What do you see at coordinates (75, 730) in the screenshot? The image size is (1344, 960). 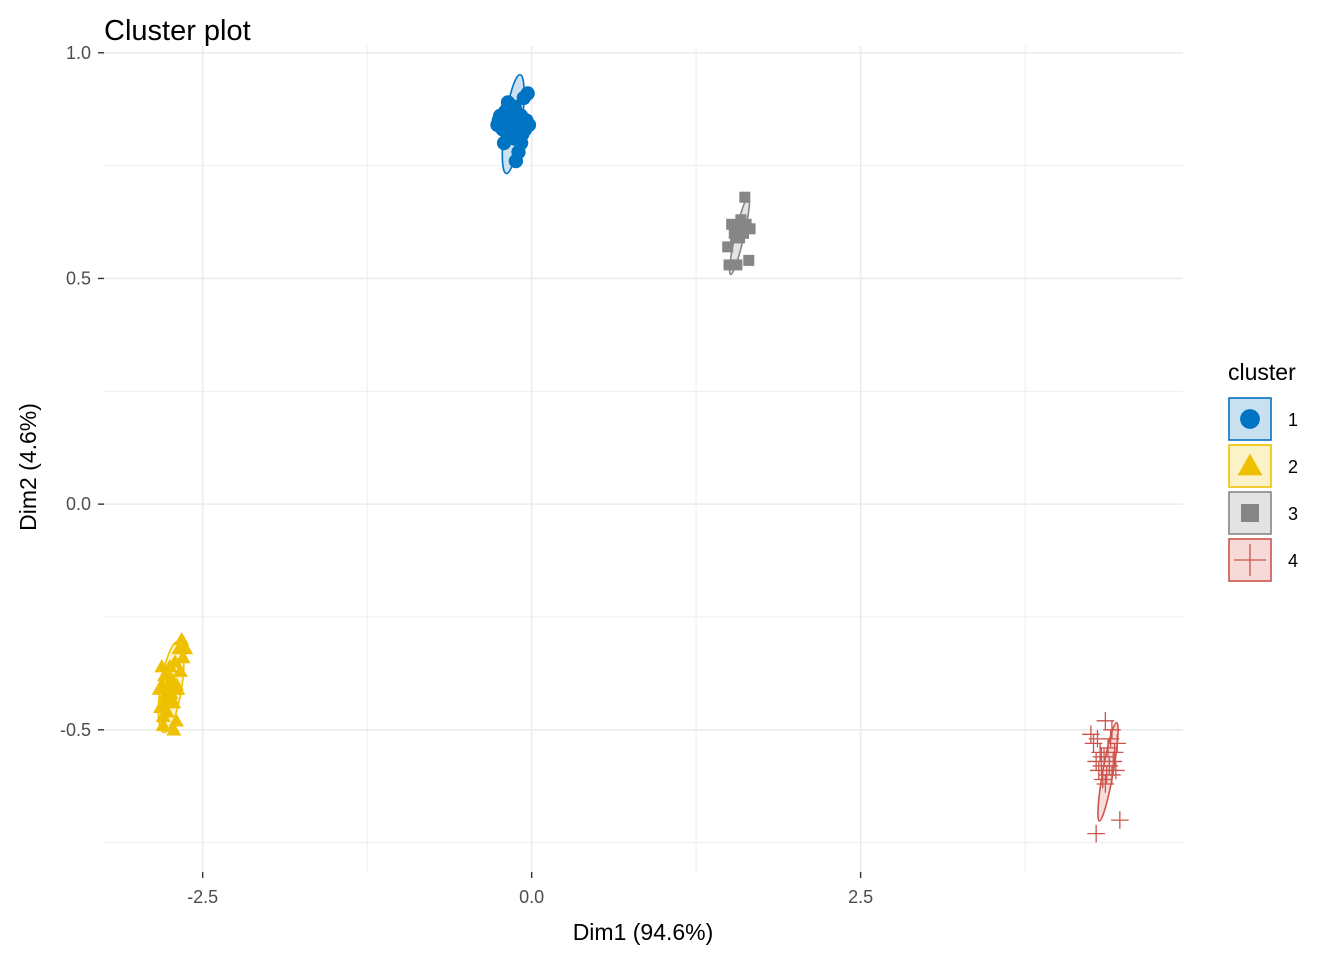 I see `y-tick-label: -0.5` at bounding box center [75, 730].